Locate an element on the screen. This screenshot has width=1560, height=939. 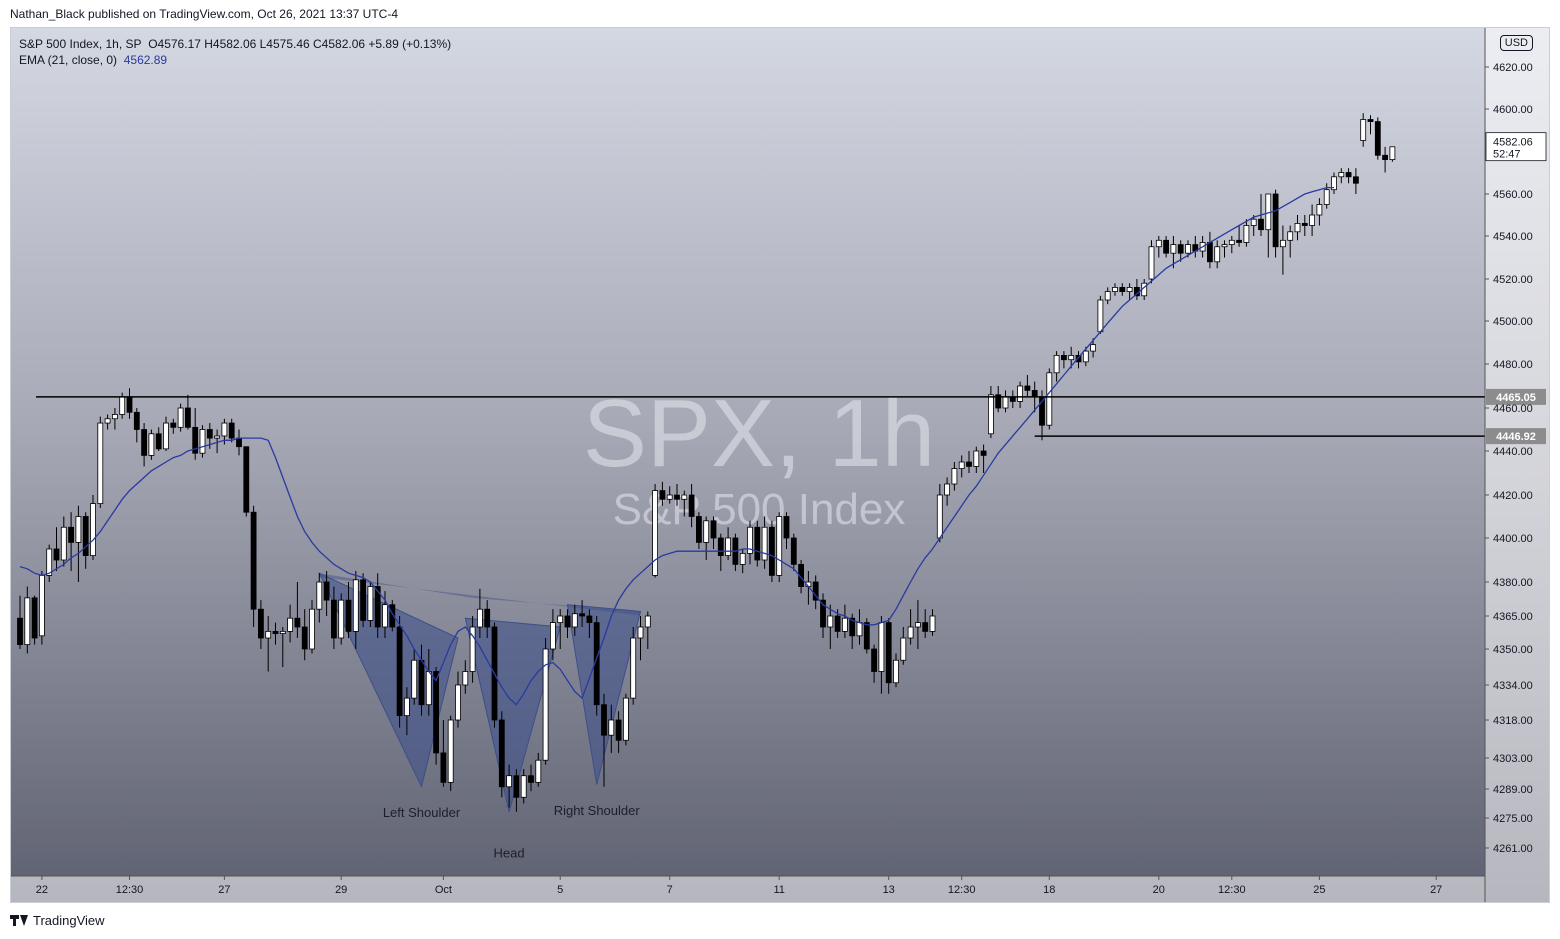
watermark-title: SPX, 1h is located at coordinates (759, 433).